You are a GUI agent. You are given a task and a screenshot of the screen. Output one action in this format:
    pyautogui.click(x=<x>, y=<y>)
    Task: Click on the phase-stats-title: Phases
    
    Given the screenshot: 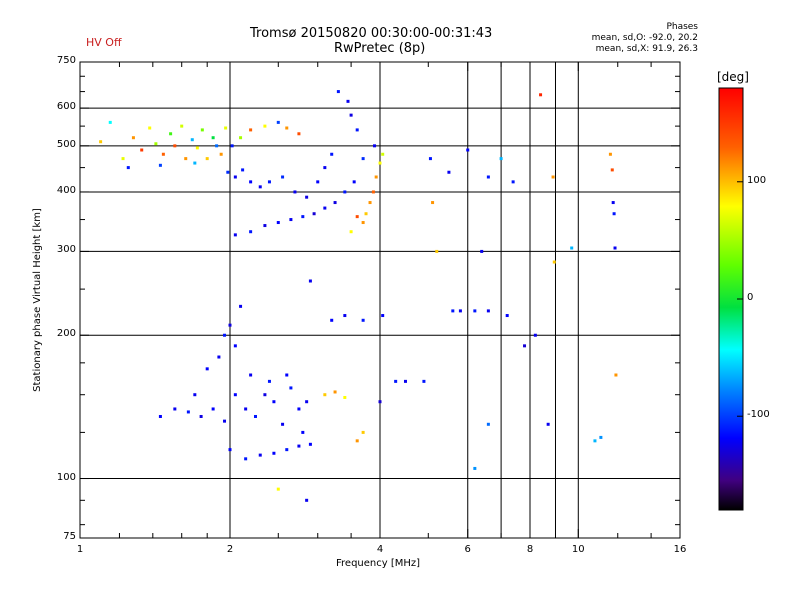 What is the action you would take?
    pyautogui.click(x=682, y=27)
    